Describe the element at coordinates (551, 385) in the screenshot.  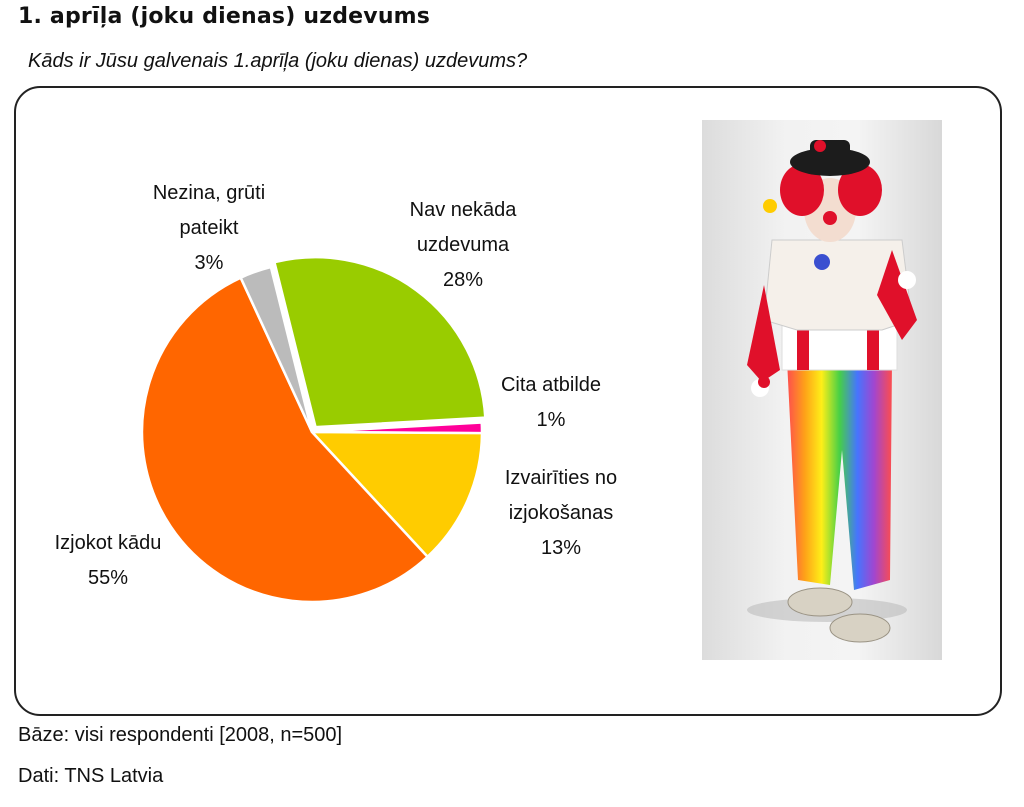
I see `slice-label-line: Cita atbilde` at that location.